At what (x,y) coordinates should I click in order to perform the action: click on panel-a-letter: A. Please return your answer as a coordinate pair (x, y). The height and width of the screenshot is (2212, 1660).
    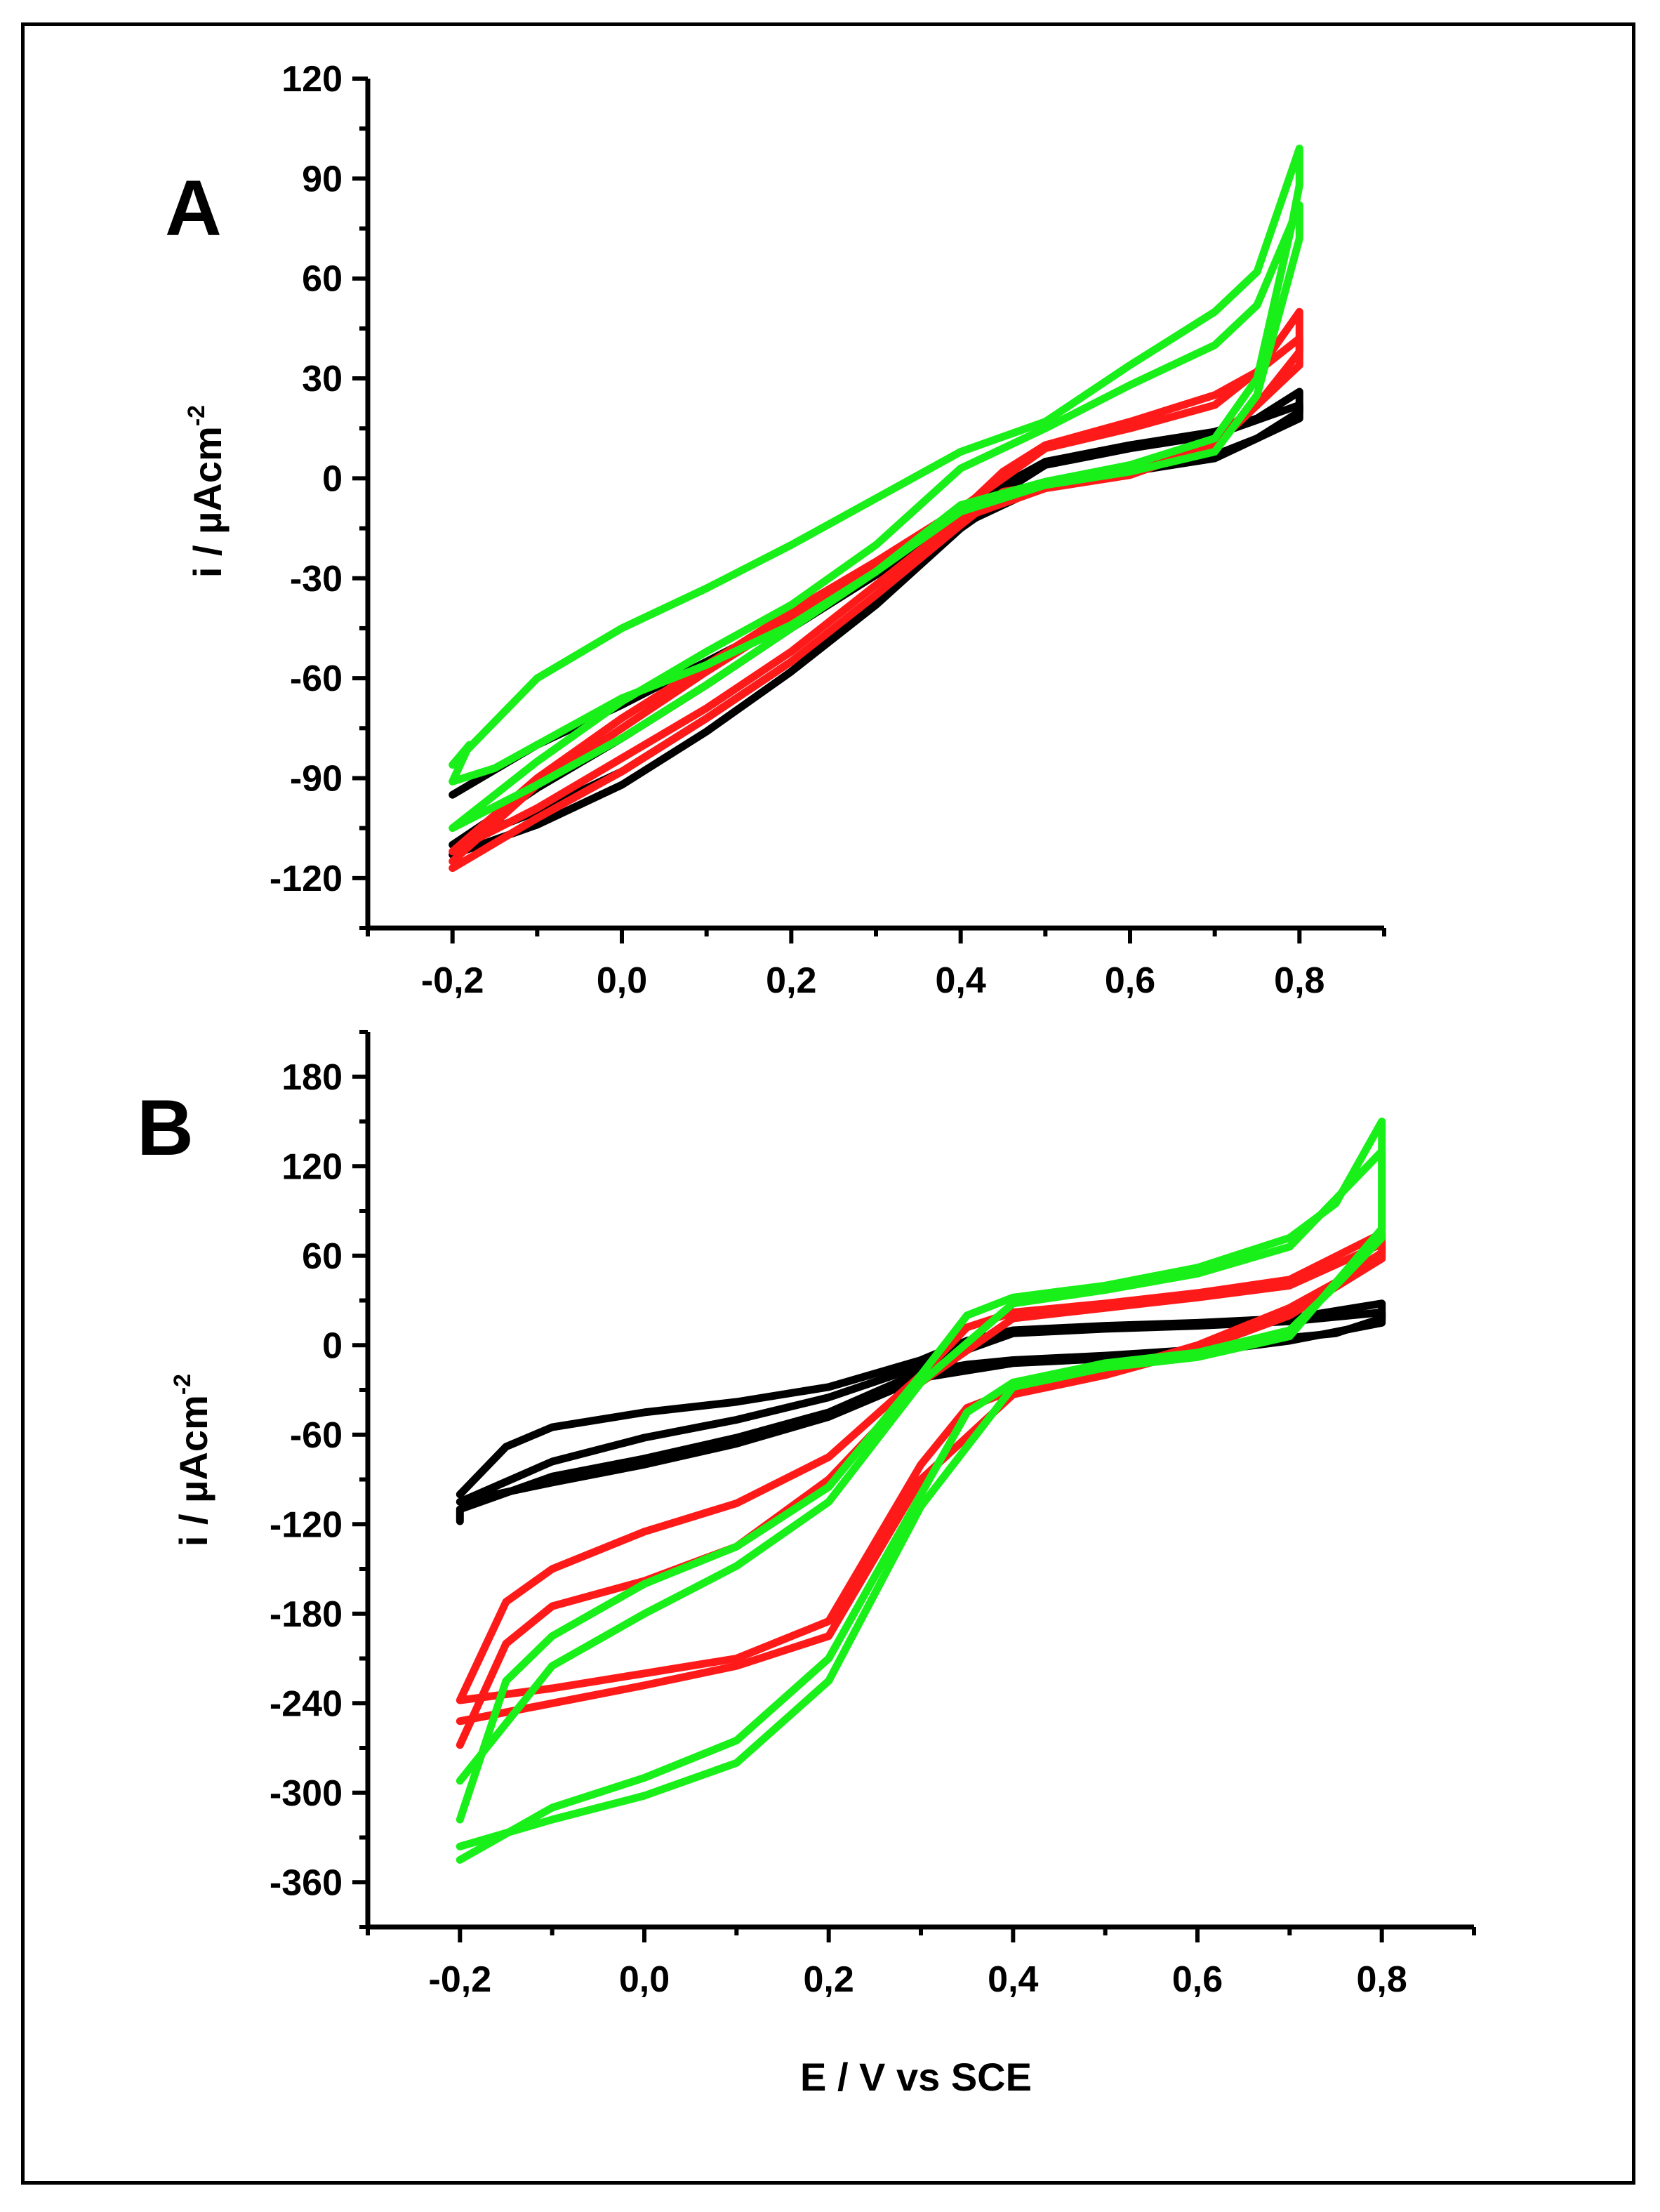
    Looking at the image, I should click on (193, 208).